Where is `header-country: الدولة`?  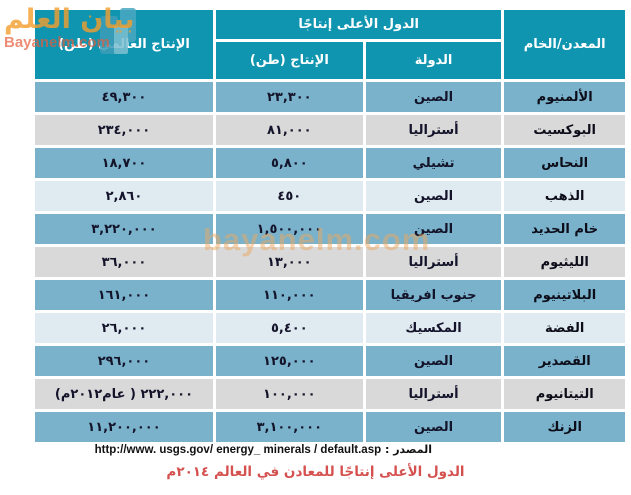
header-country: الدولة is located at coordinates (433, 60).